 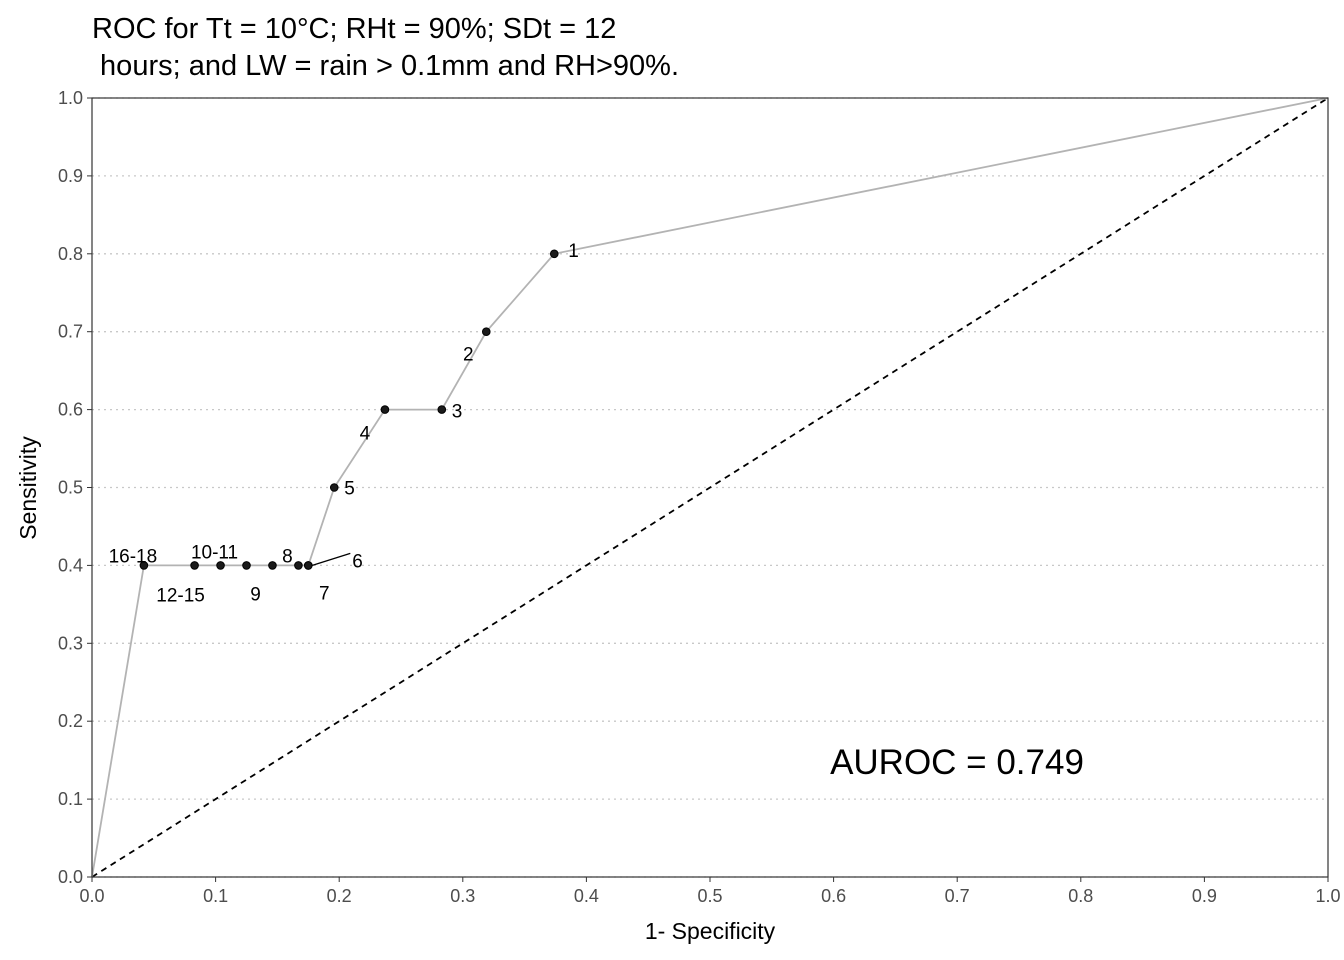 What do you see at coordinates (70, 176) in the screenshot?
I see `y-tick-label: 0.9` at bounding box center [70, 176].